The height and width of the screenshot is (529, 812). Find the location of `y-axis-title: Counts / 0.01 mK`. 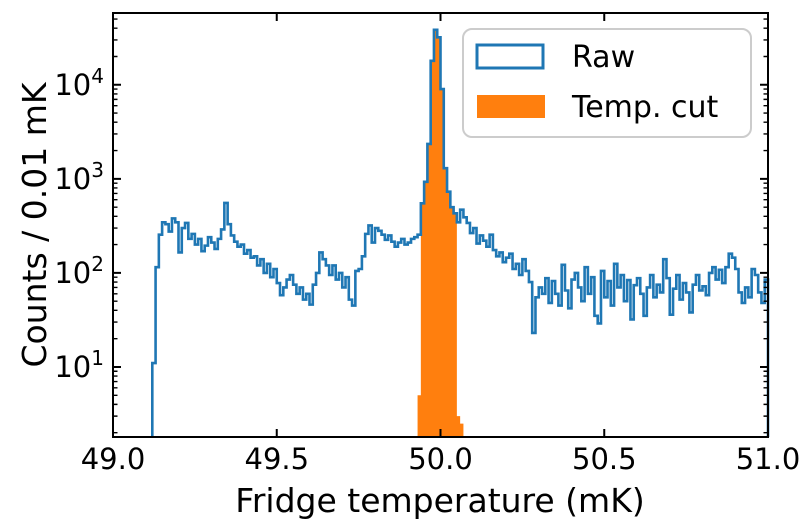

y-axis-title: Counts / 0.01 mK is located at coordinates (34, 224).